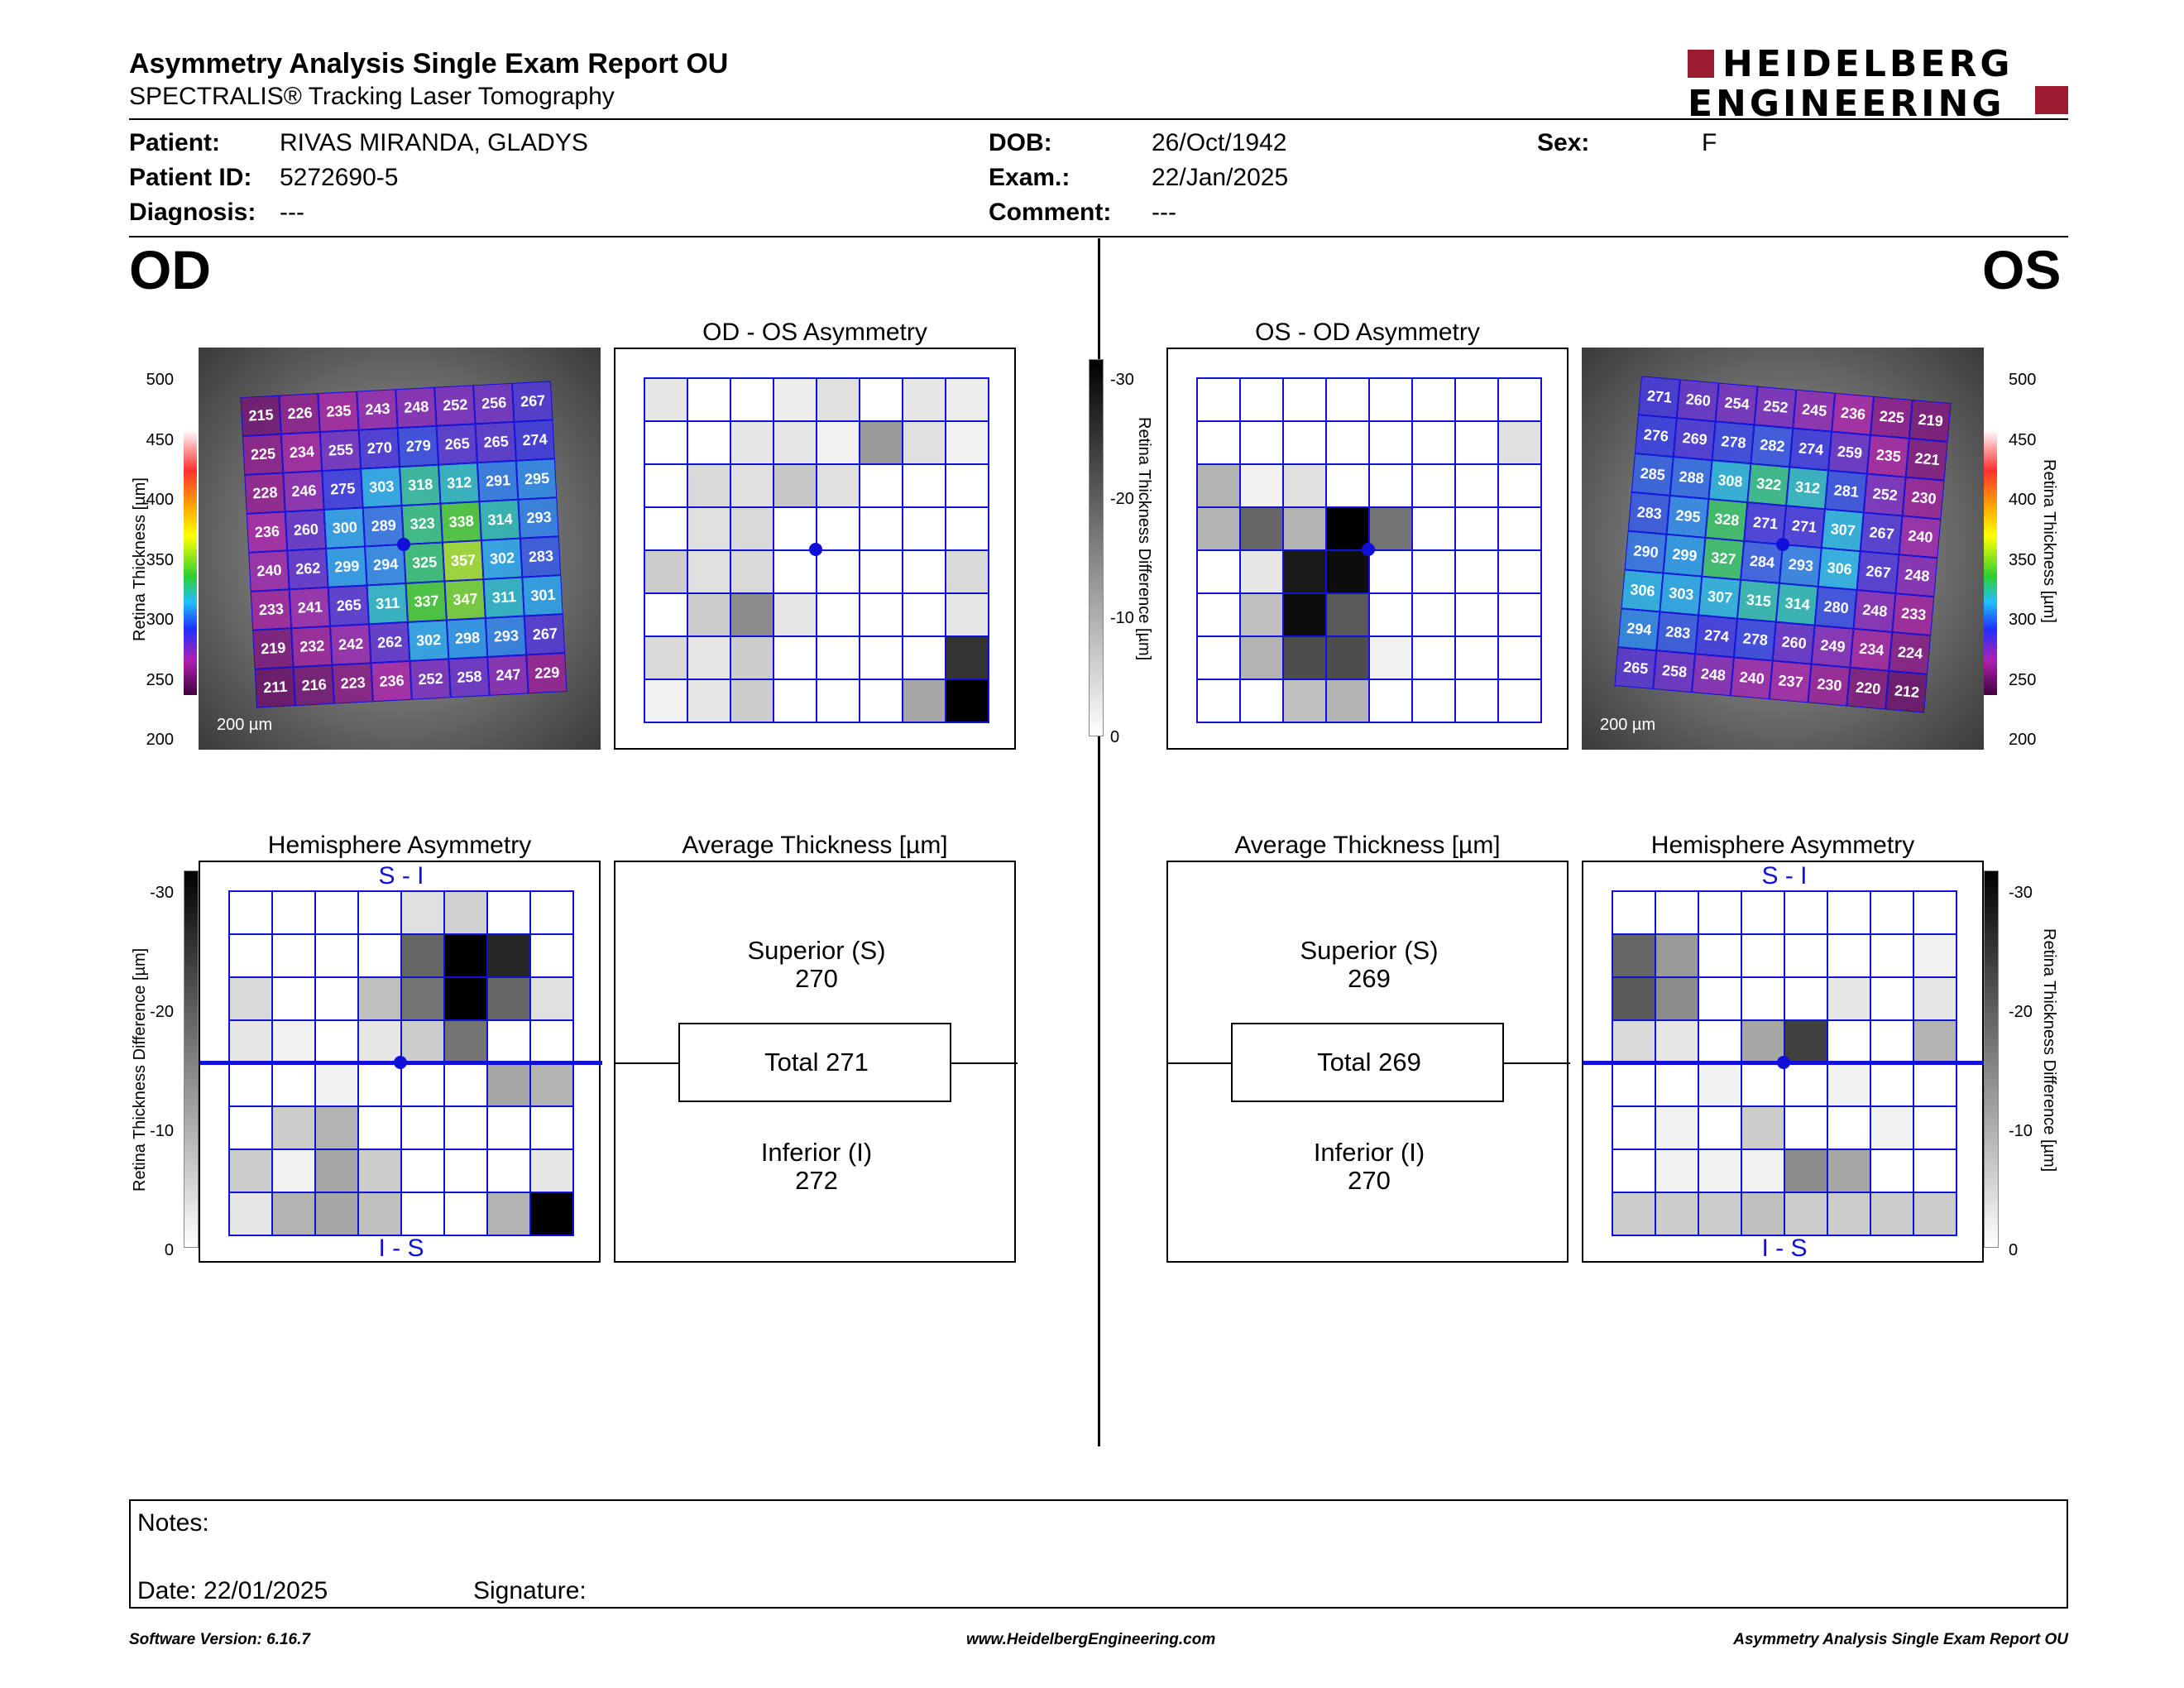  What do you see at coordinates (1888, 456) in the screenshot?
I see `thickness-value: 235` at bounding box center [1888, 456].